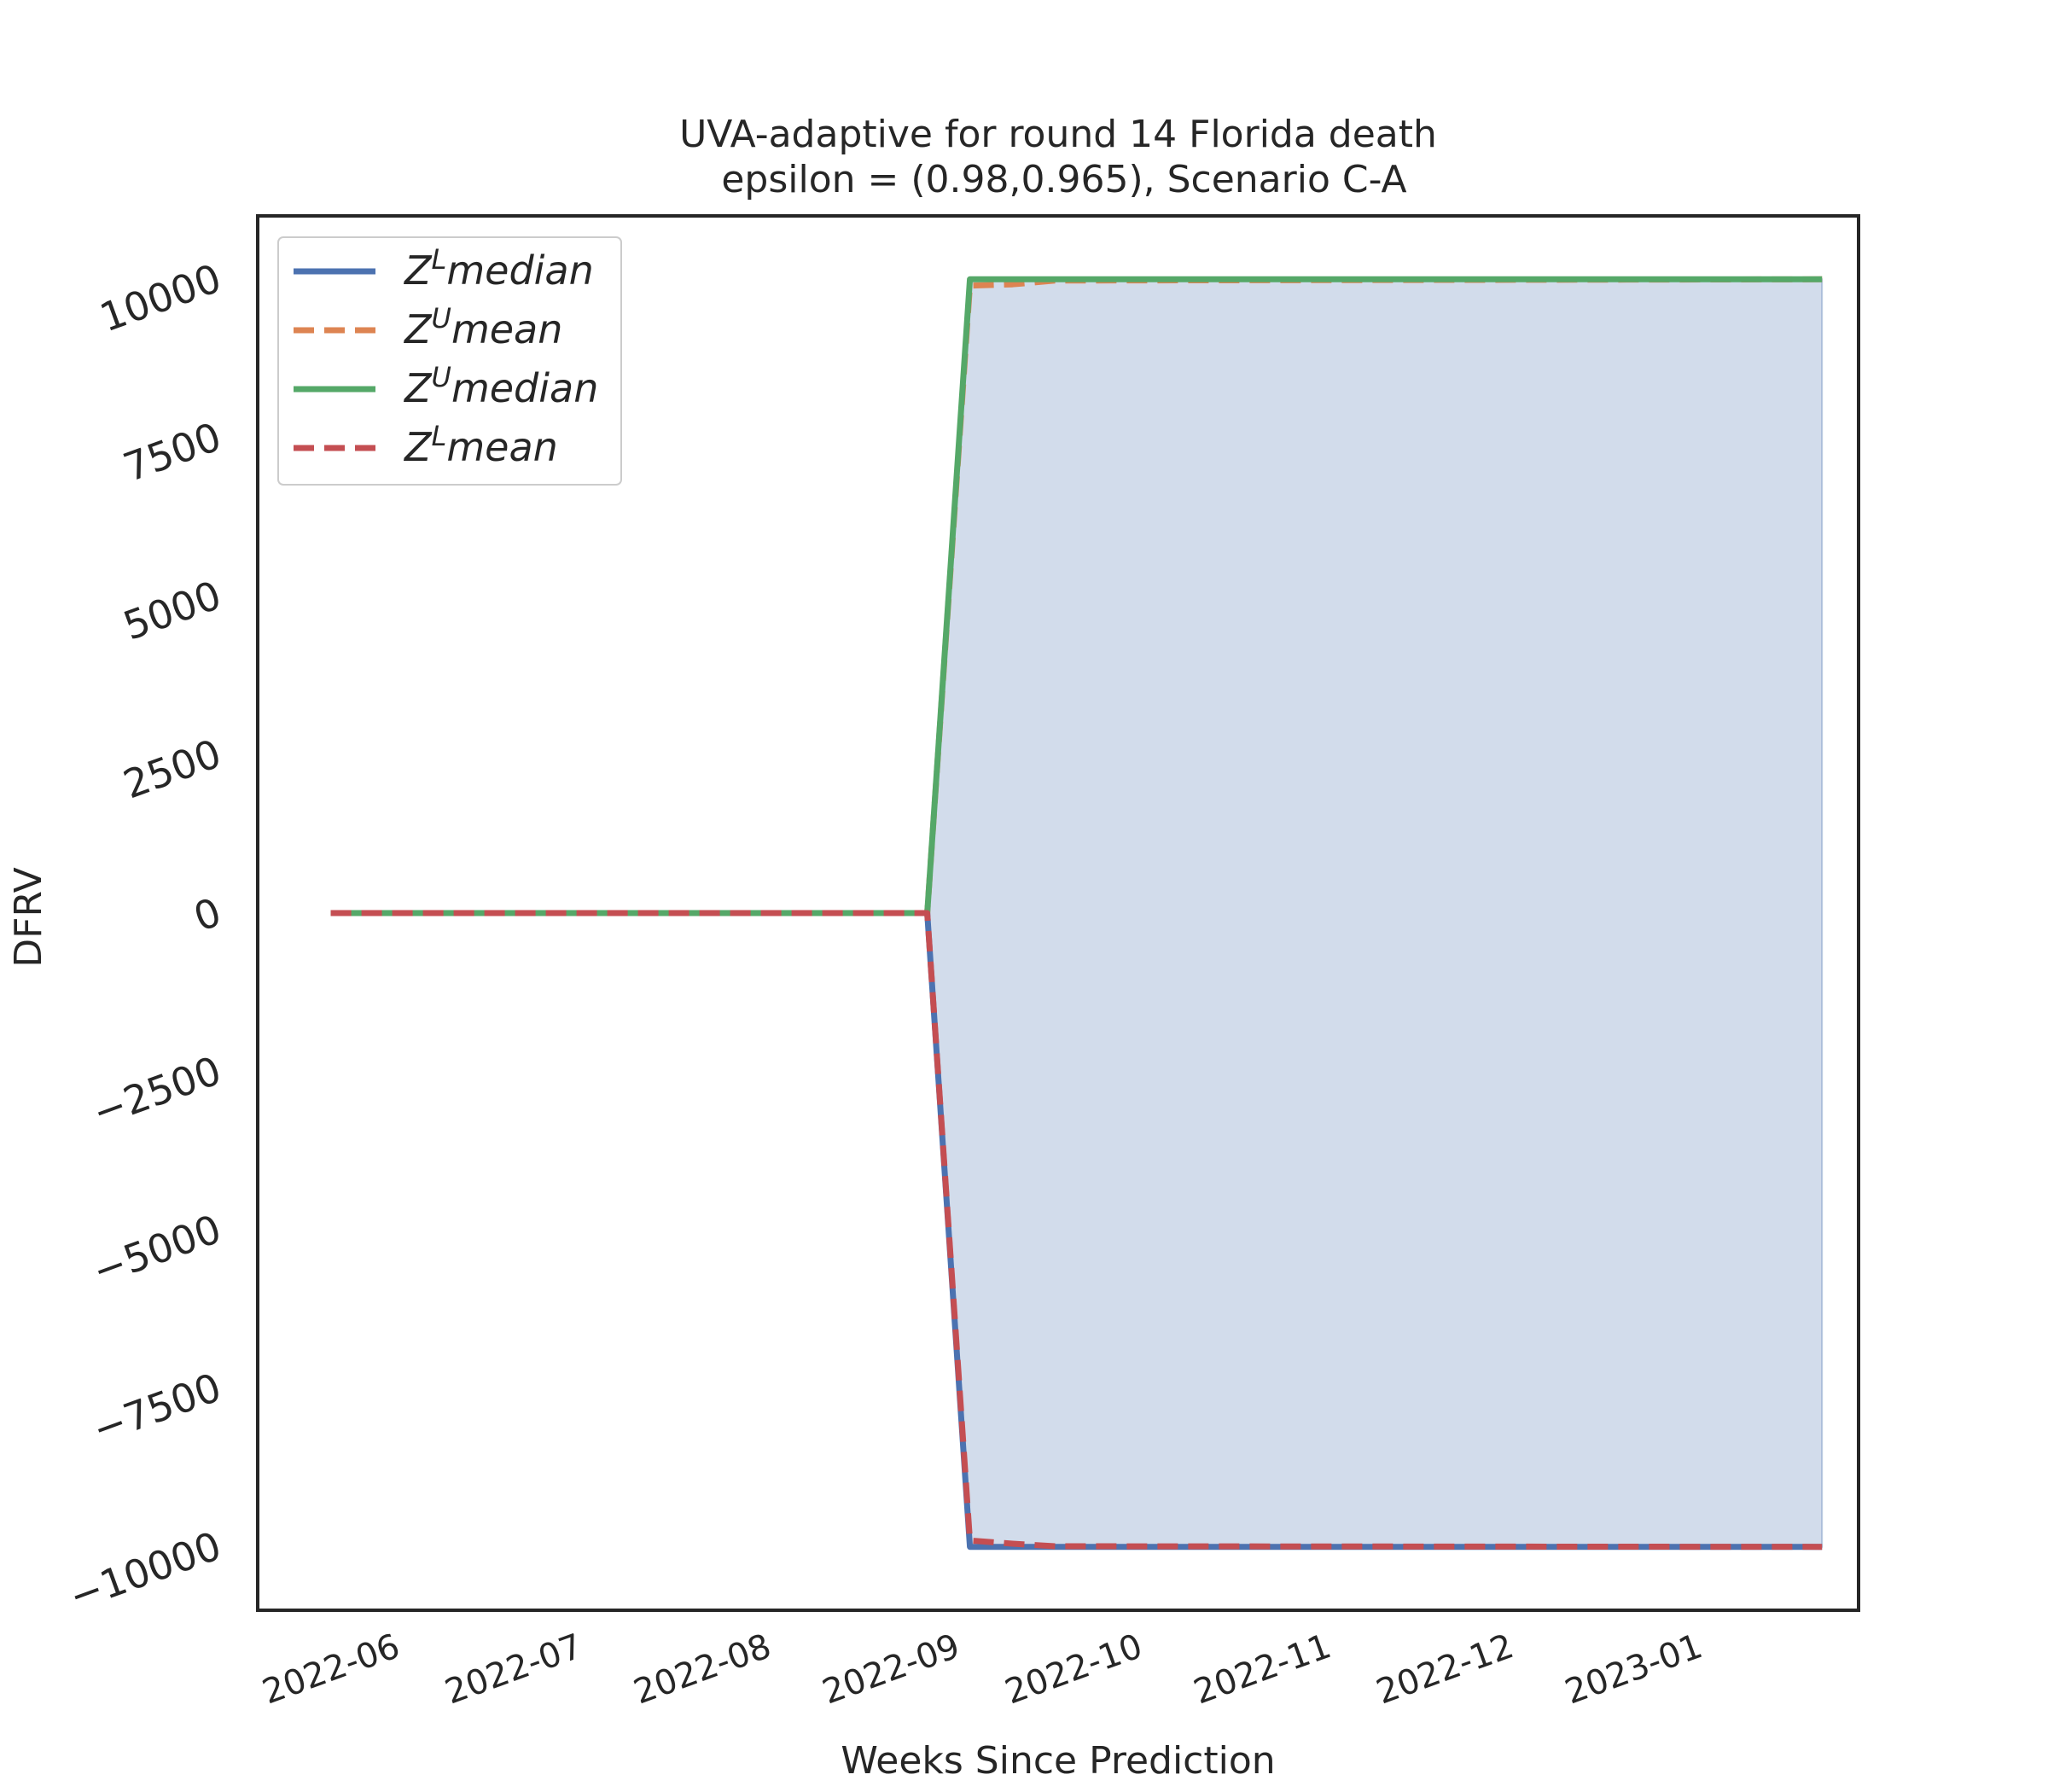  I want to click on y-tick-label: 2500, so click(172, 769).